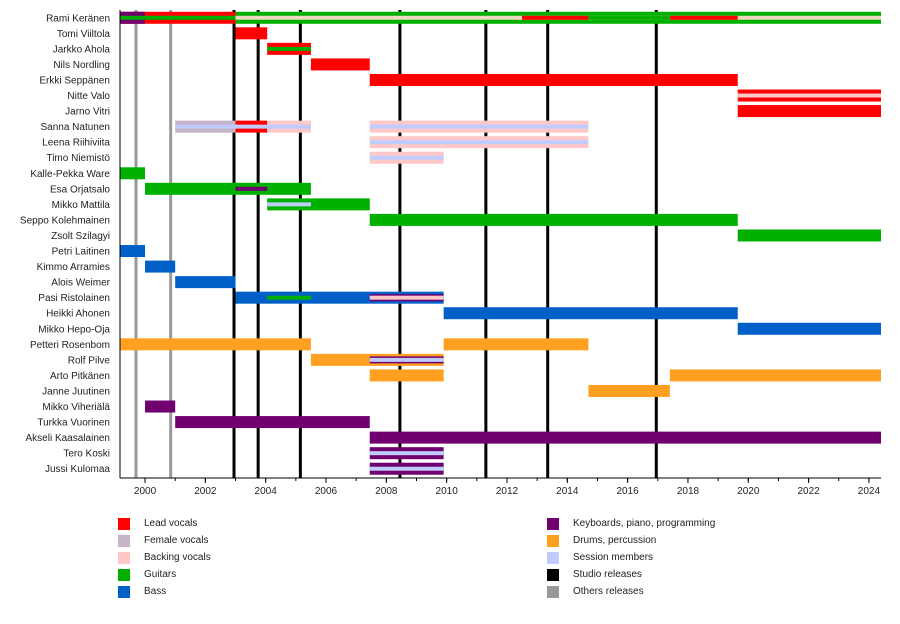  Describe the element at coordinates (869, 491) in the screenshot. I see `x-tick-label: 2024` at that location.